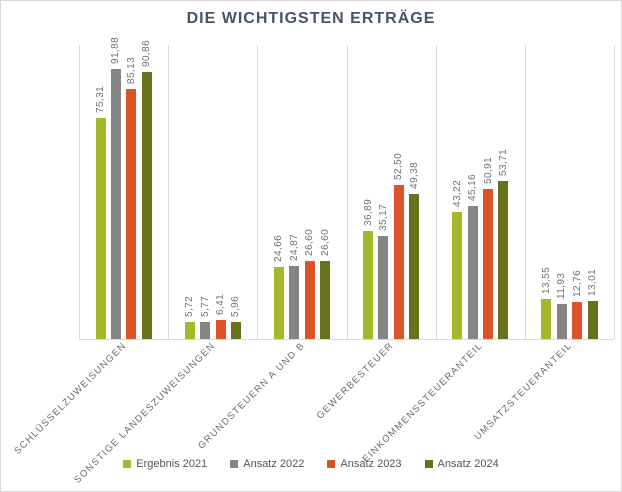  What do you see at coordinates (274, 464) in the screenshot?
I see `legend-label: Ansatz 2022` at bounding box center [274, 464].